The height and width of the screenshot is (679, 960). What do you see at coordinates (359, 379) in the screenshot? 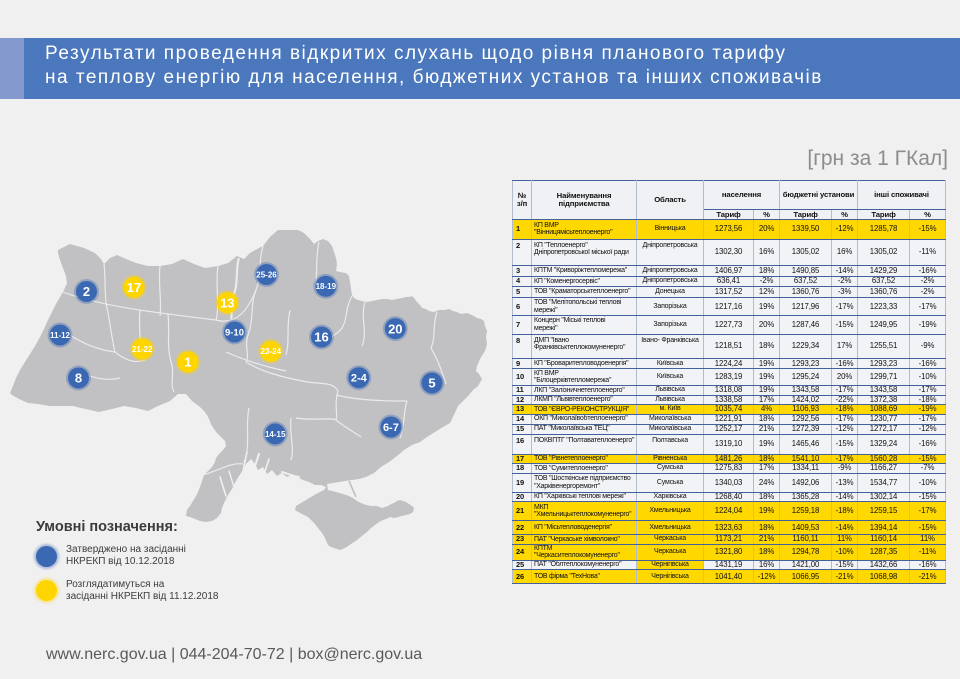
I see `svg-text: 2-4` at bounding box center [359, 379].